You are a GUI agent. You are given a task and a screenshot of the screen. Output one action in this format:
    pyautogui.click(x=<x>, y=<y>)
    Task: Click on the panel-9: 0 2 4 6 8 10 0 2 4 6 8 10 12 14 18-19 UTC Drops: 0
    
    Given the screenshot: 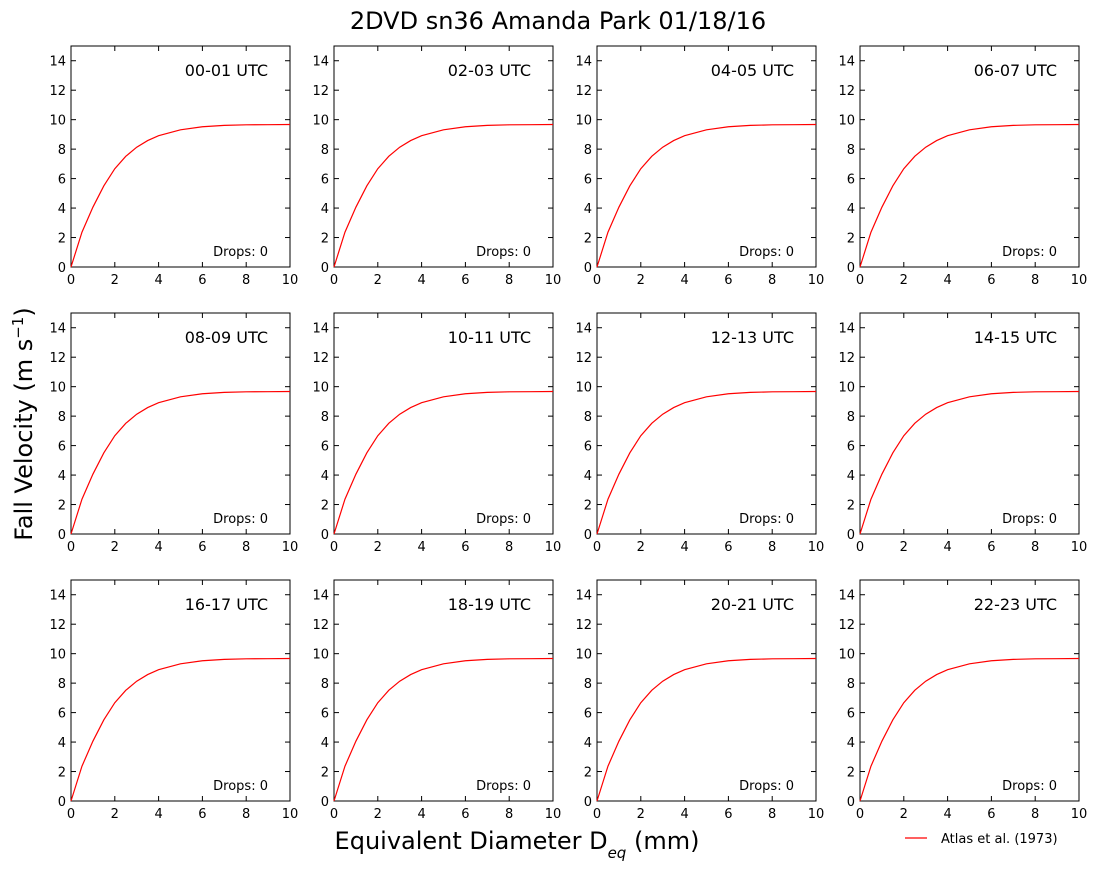 What is the action you would take?
    pyautogui.click(x=436, y=700)
    